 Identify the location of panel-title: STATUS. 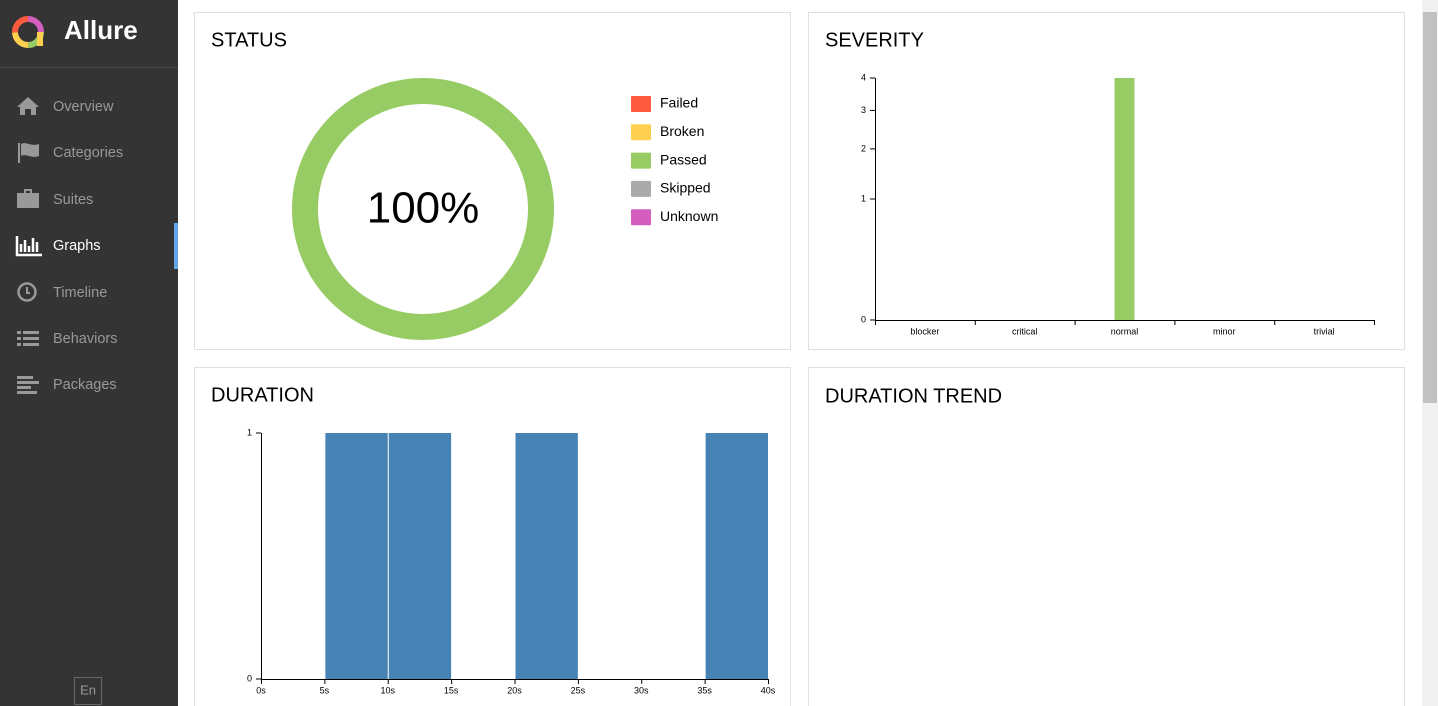
(249, 40).